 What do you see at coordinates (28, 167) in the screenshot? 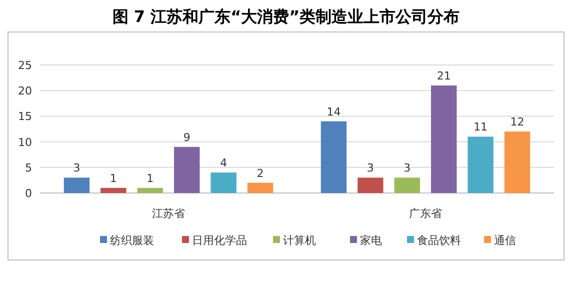
I see `y-tick-label: 5` at bounding box center [28, 167].